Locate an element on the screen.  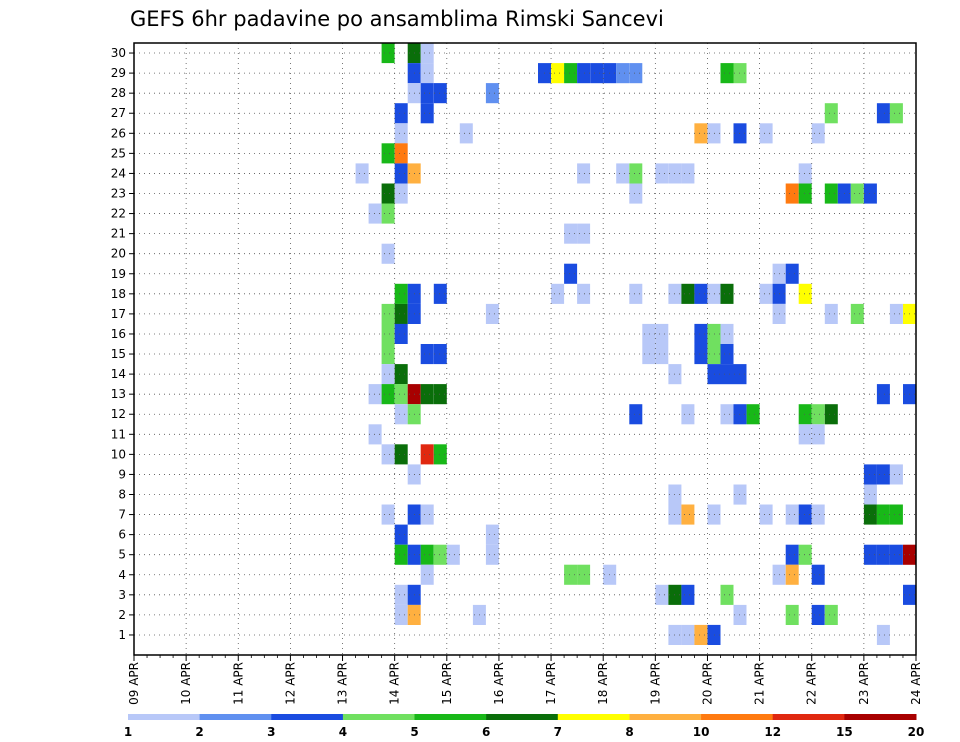
x-tick-label: 12 APR is located at coordinates (290, 683).